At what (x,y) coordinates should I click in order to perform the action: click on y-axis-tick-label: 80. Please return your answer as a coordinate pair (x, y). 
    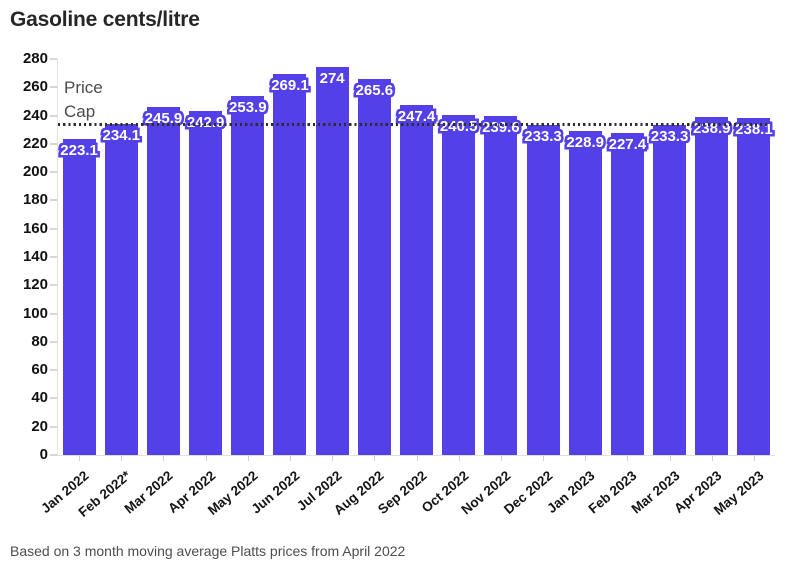
    Looking at the image, I should click on (39, 341).